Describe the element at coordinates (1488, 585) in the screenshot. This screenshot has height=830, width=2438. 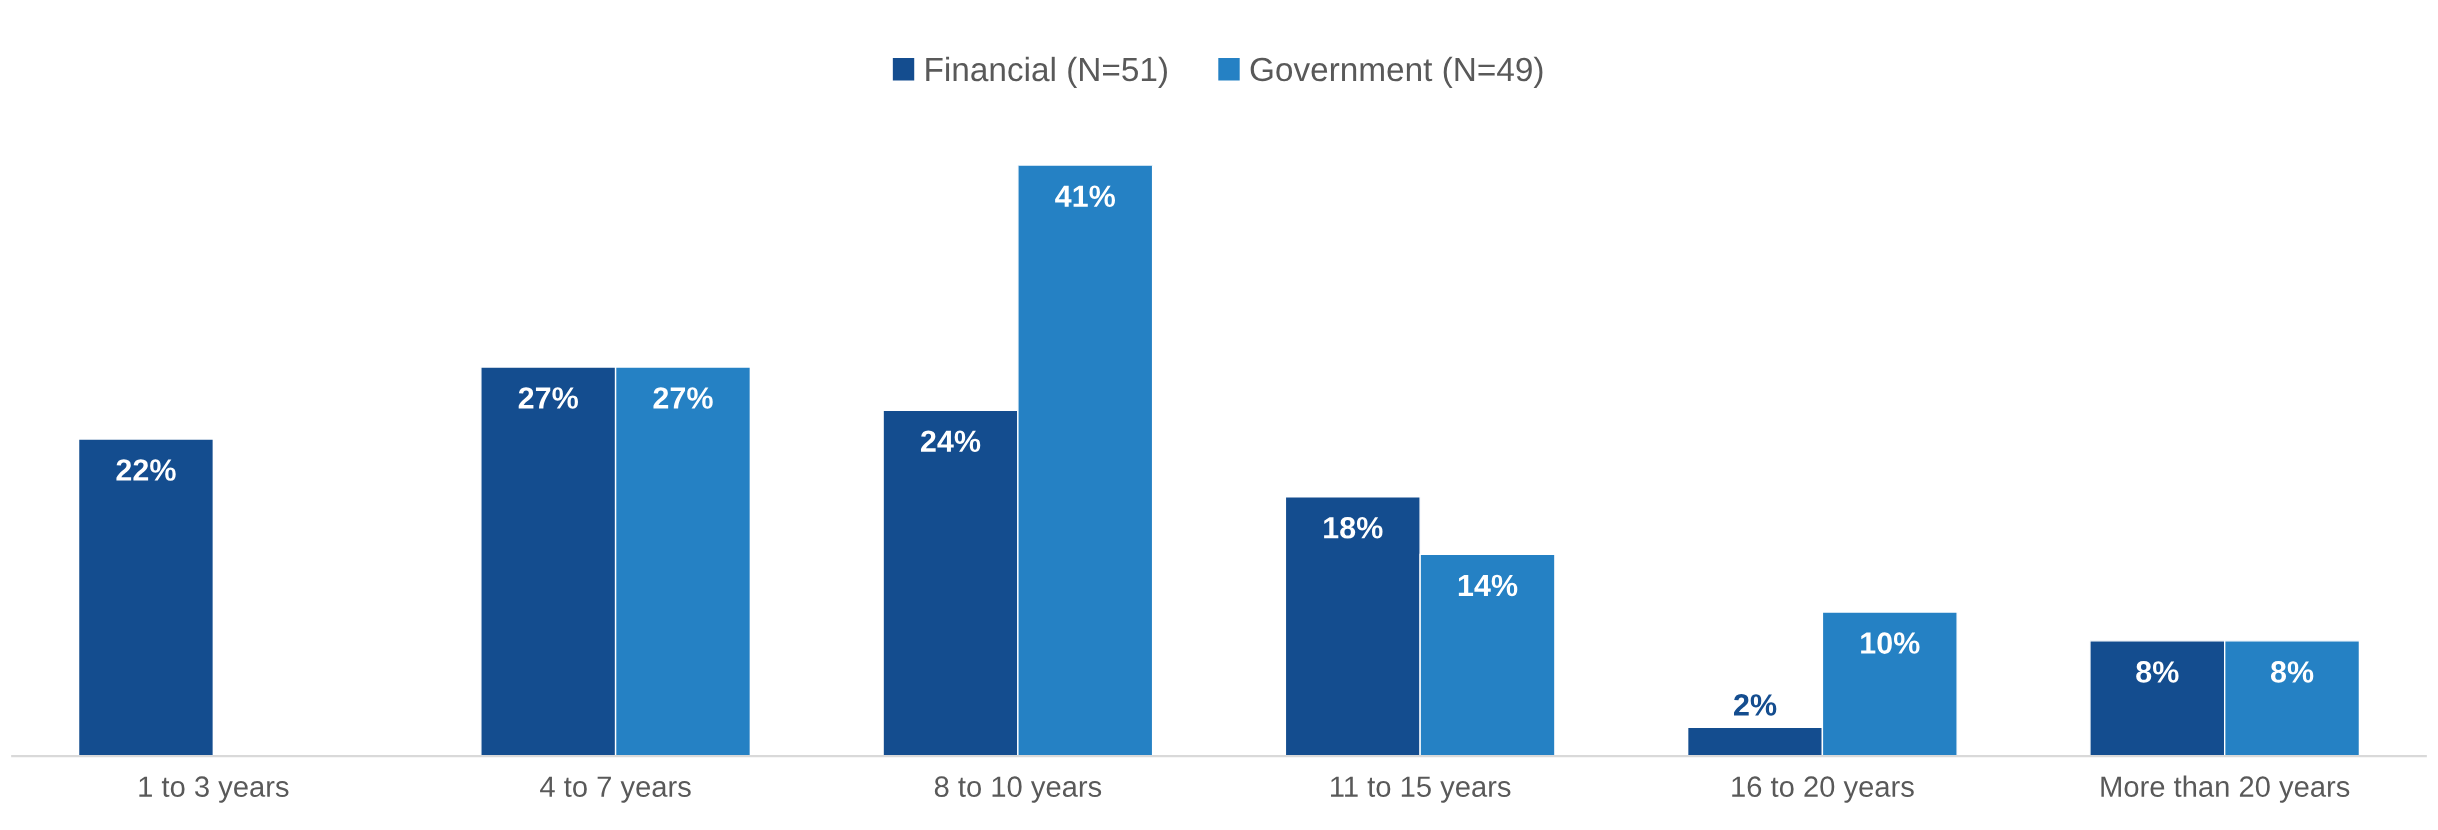
I see `data-label: 14%` at that location.